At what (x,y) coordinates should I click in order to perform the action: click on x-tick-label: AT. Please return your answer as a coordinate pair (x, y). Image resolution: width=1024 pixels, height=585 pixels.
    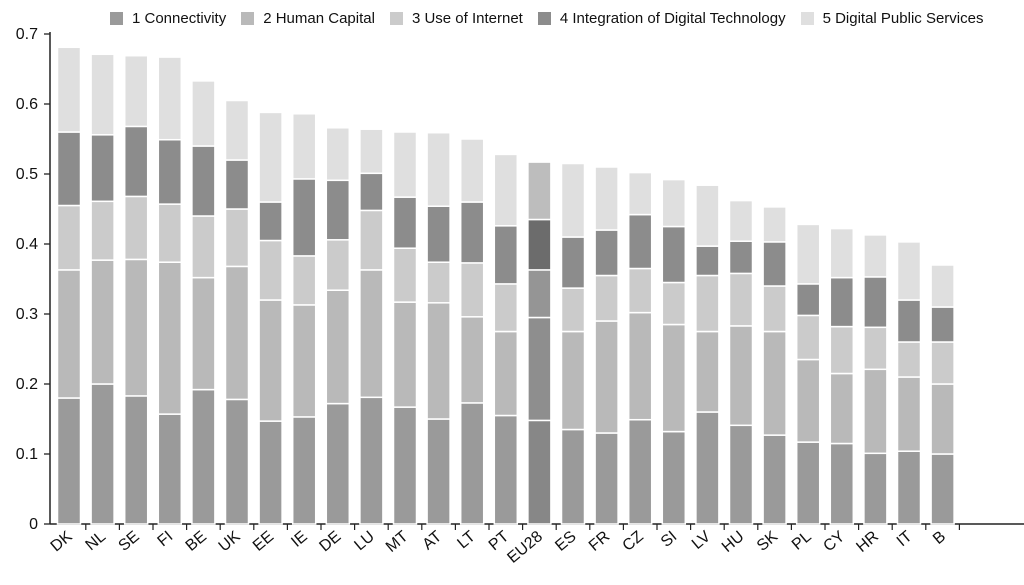
    Looking at the image, I should click on (432, 541).